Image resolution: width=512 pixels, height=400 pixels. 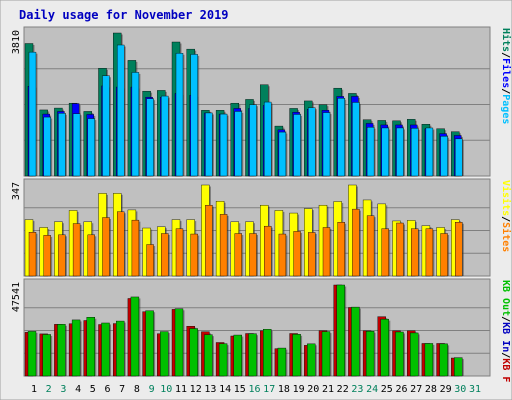 I want to click on legend-pages: Pages, so click(x=505, y=109).